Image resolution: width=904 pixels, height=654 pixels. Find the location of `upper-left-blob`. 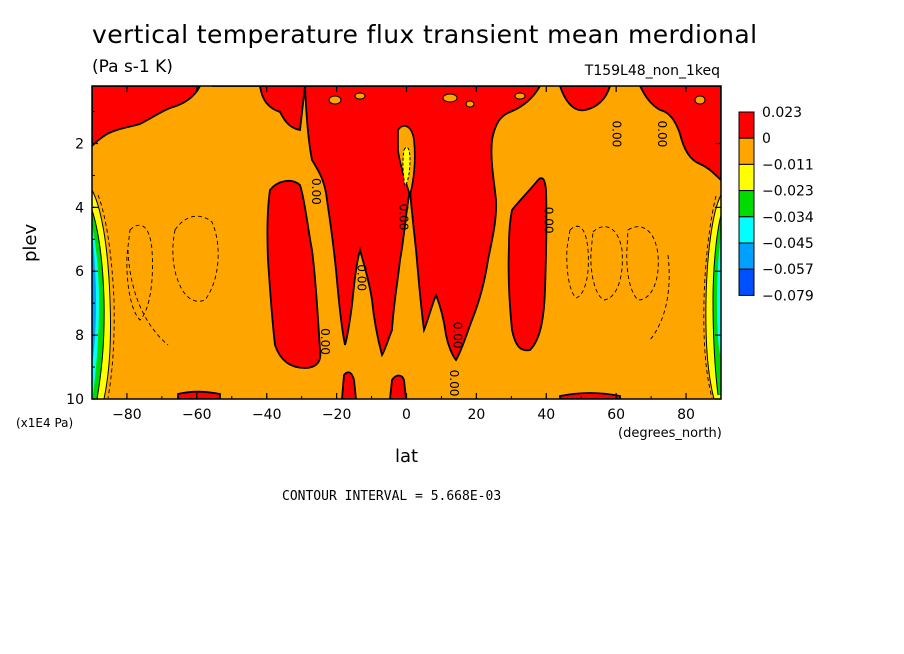

upper-left-blob is located at coordinates (259, 109).